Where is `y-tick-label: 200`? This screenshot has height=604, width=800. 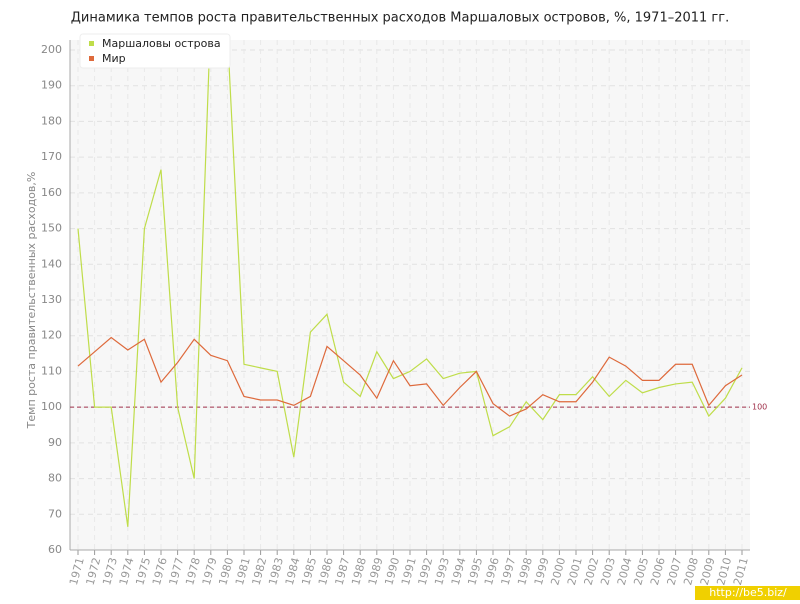 y-tick-label: 200 is located at coordinates (51, 49).